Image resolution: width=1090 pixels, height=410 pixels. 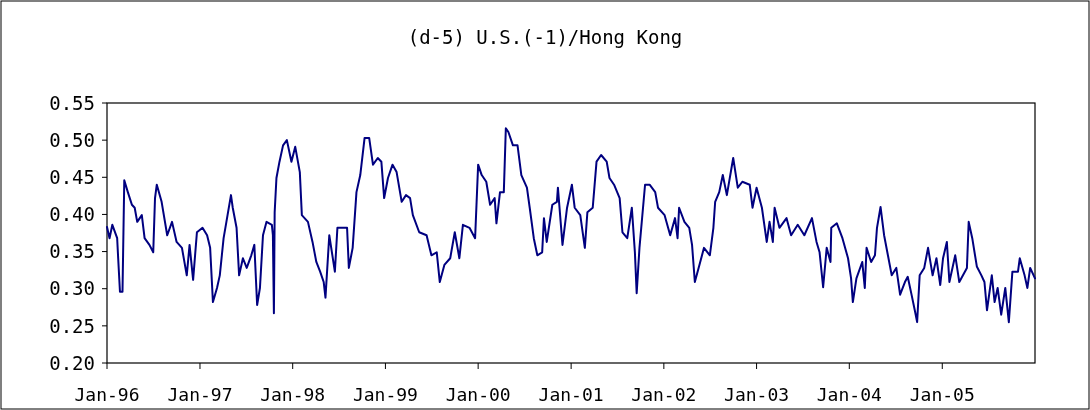 What do you see at coordinates (72, 288) in the screenshot?
I see `y-tick-label: 0.30` at bounding box center [72, 288].